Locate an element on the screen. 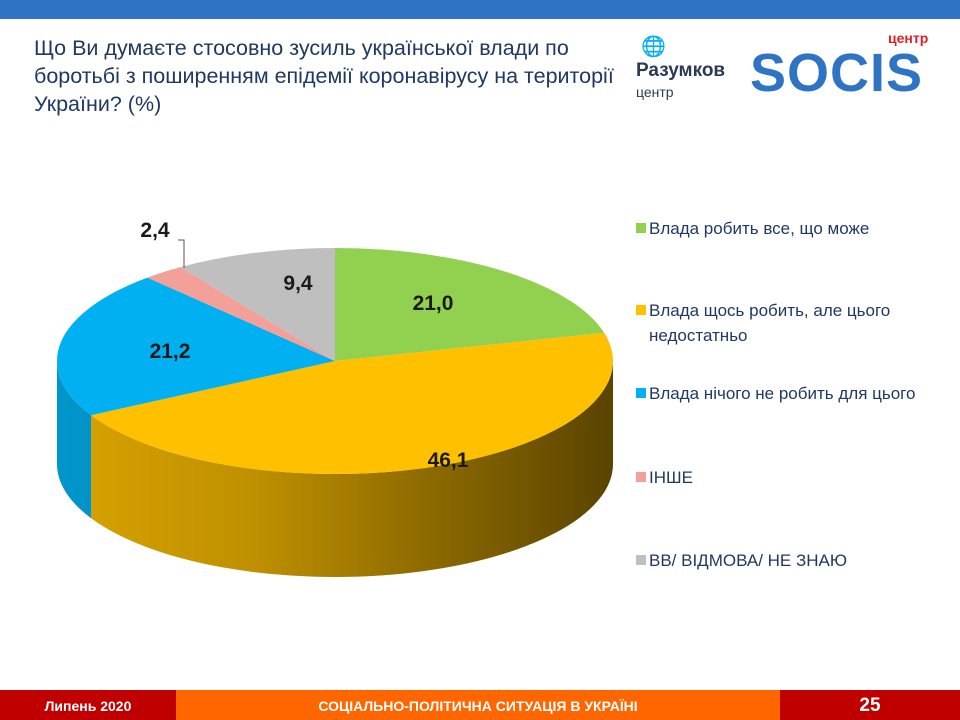  legend-item: Влада робить все, що може is located at coordinates (786, 228).